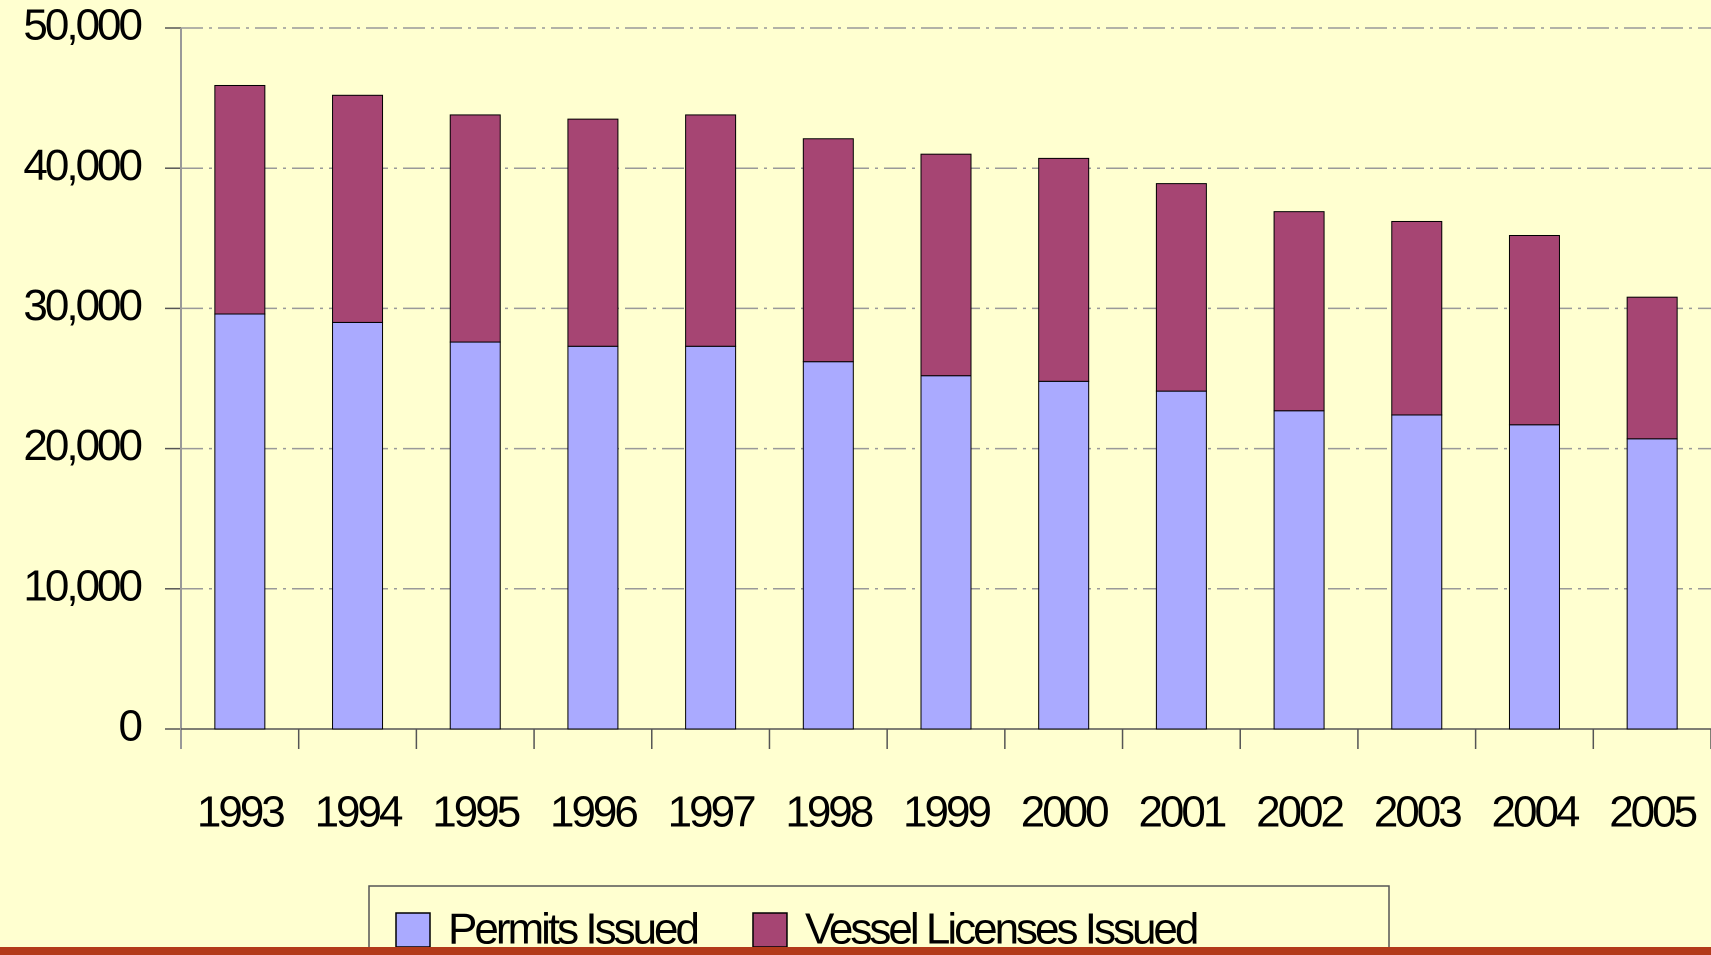 Image resolution: width=1711 pixels, height=955 pixels. Describe the element at coordinates (359, 812) in the screenshot. I see `x-tick-label: 1994` at that location.